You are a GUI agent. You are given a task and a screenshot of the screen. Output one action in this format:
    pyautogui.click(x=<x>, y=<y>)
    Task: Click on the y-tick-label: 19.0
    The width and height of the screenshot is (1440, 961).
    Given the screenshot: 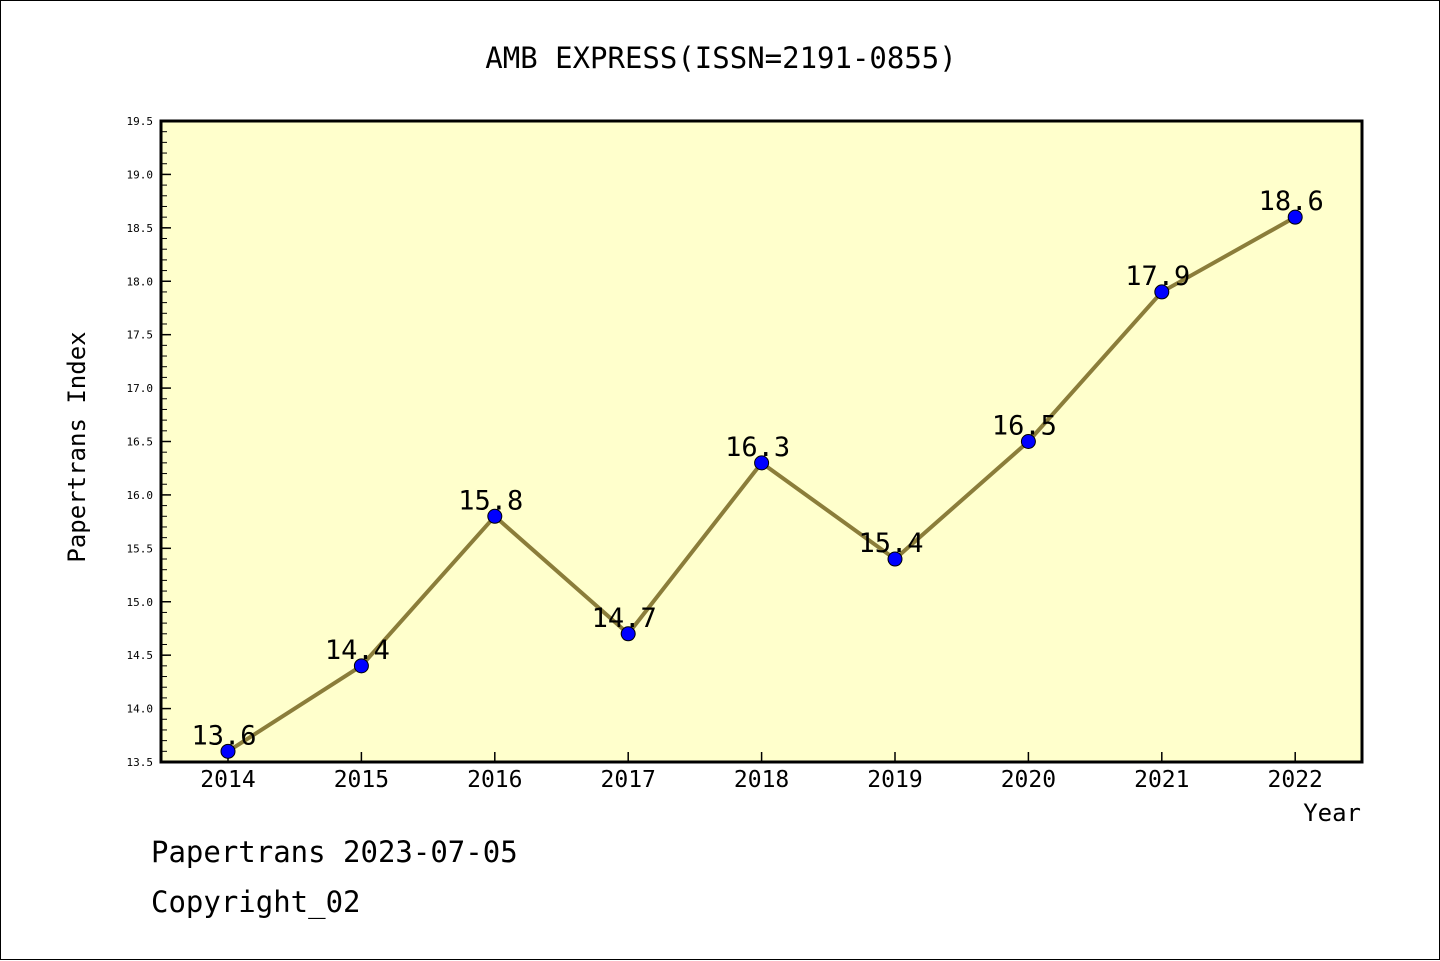 What is the action you would take?
    pyautogui.click(x=140, y=174)
    